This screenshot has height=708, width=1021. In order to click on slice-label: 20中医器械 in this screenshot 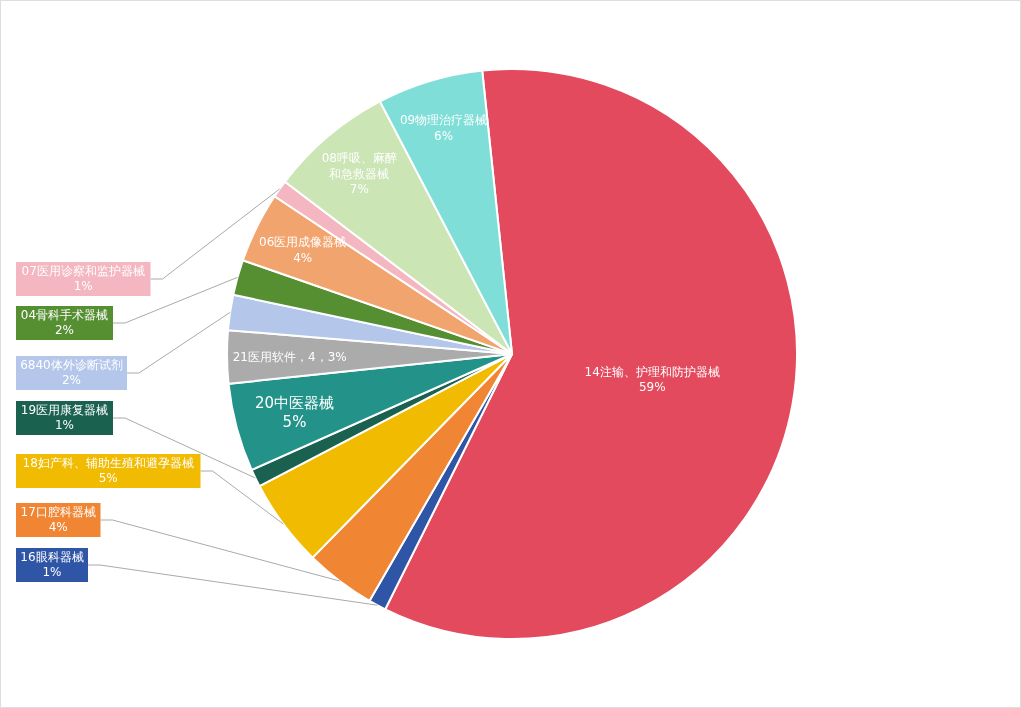, I will do `click(294, 402)`.